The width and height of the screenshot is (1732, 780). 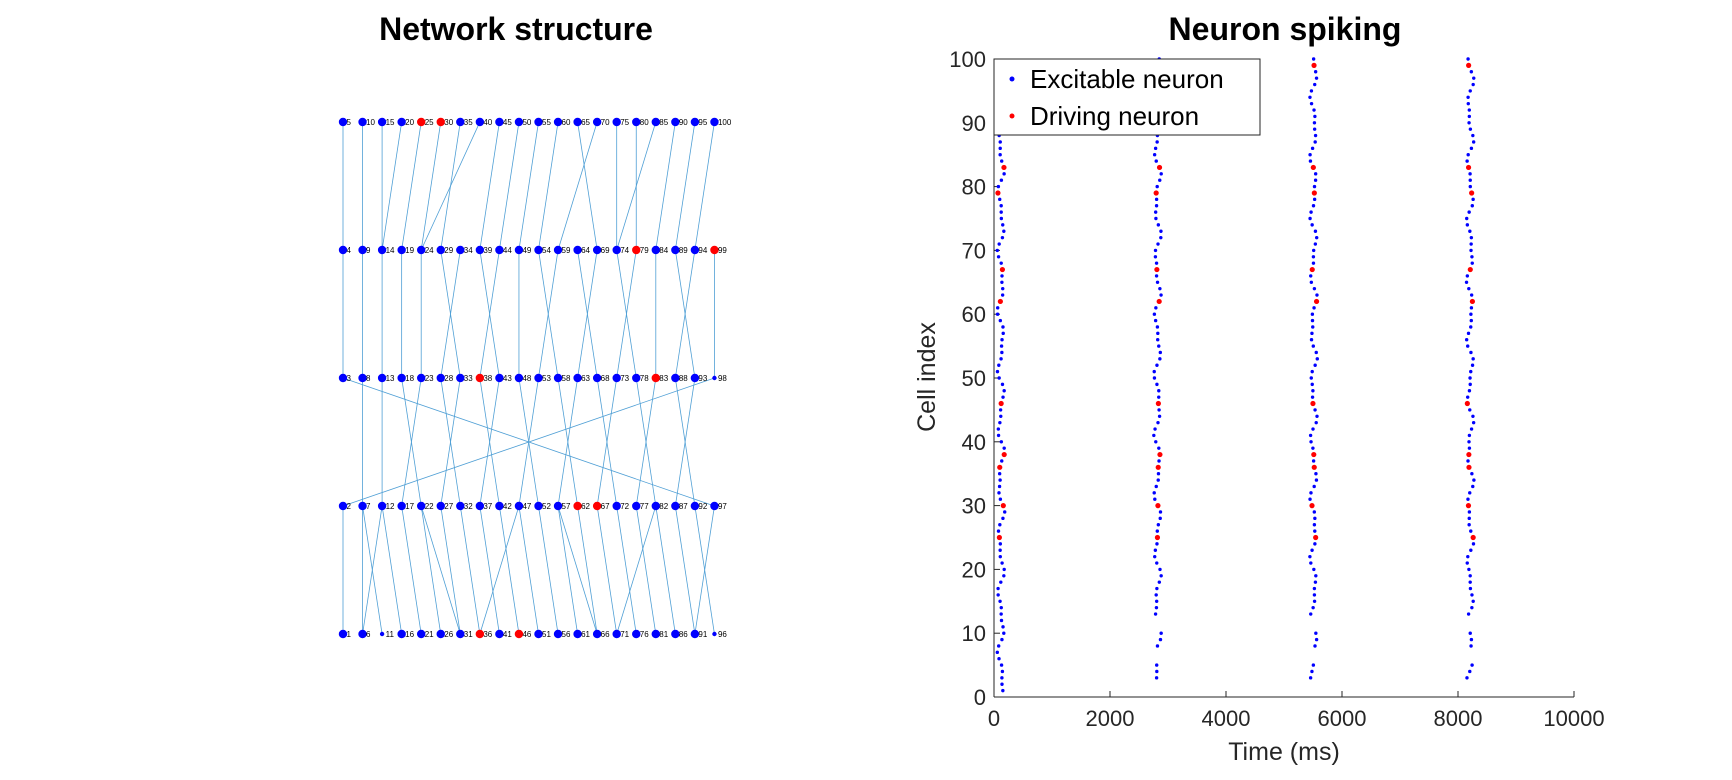 I want to click on network-node-label: 79, so click(x=644, y=250).